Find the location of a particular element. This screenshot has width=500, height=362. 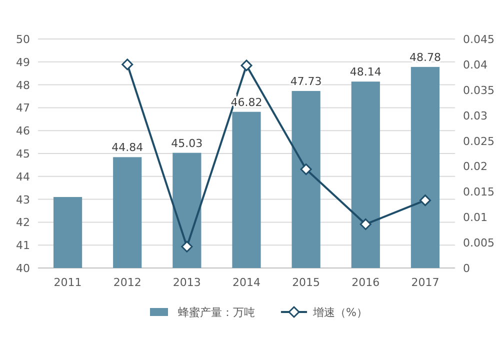

x-tick-label: 2017 is located at coordinates (425, 282).